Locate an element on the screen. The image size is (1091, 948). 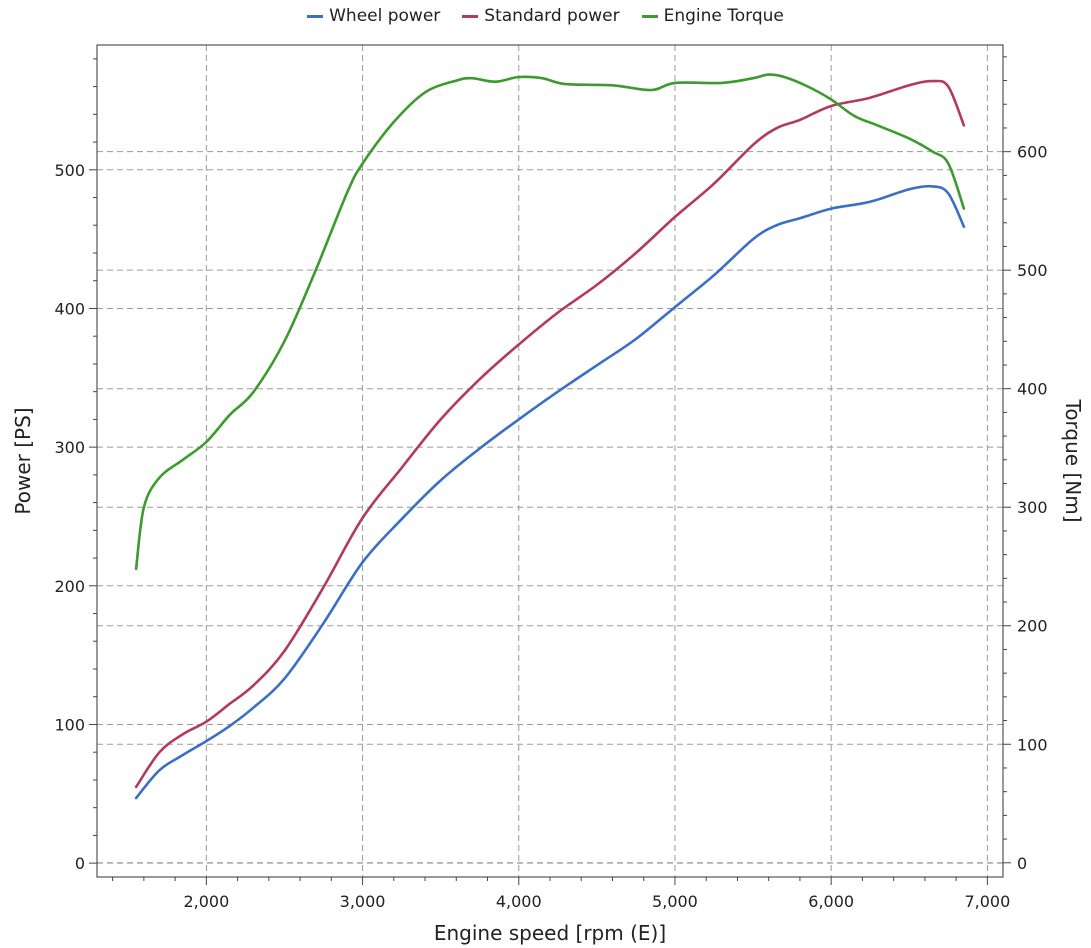
legend-swatch-engine-torque is located at coordinates (649, 16).